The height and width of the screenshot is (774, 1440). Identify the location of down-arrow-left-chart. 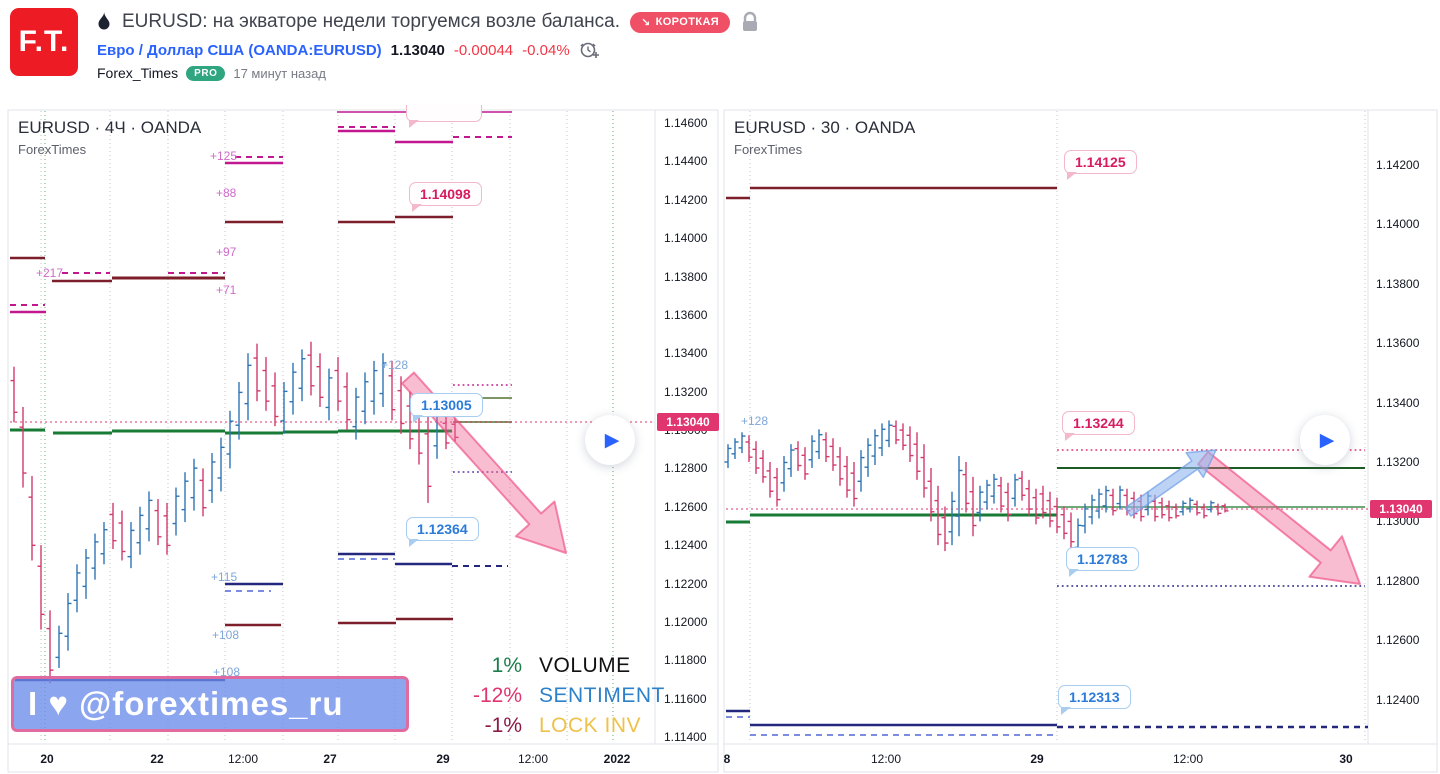
(484, 462).